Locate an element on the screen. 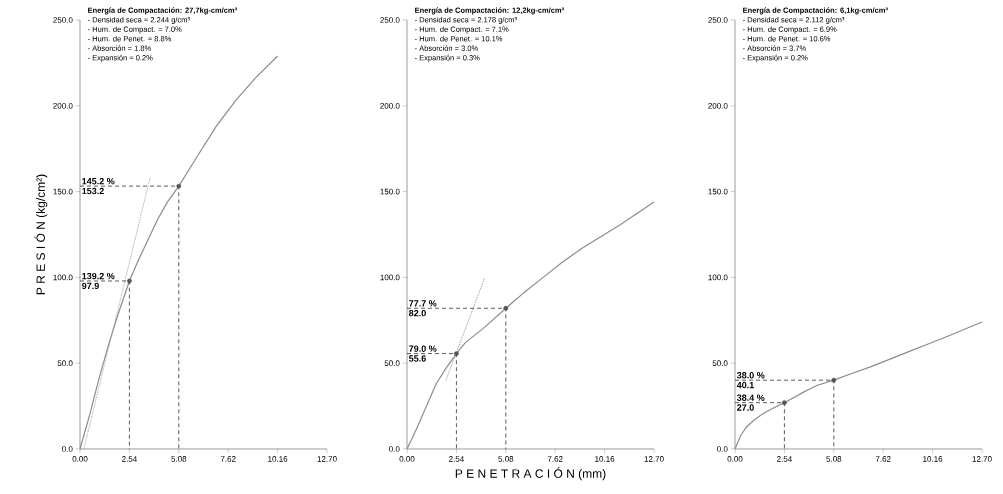 This screenshot has width=1003, height=494. annotation: 40.1 is located at coordinates (745, 385).